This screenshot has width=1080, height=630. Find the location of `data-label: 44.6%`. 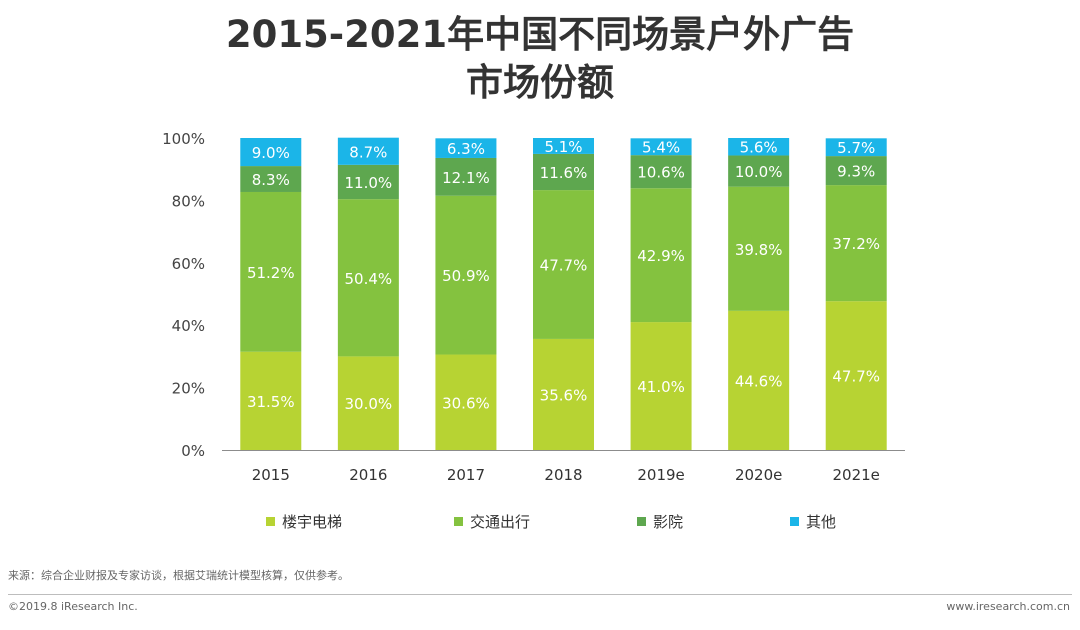

data-label: 44.6% is located at coordinates (759, 381).